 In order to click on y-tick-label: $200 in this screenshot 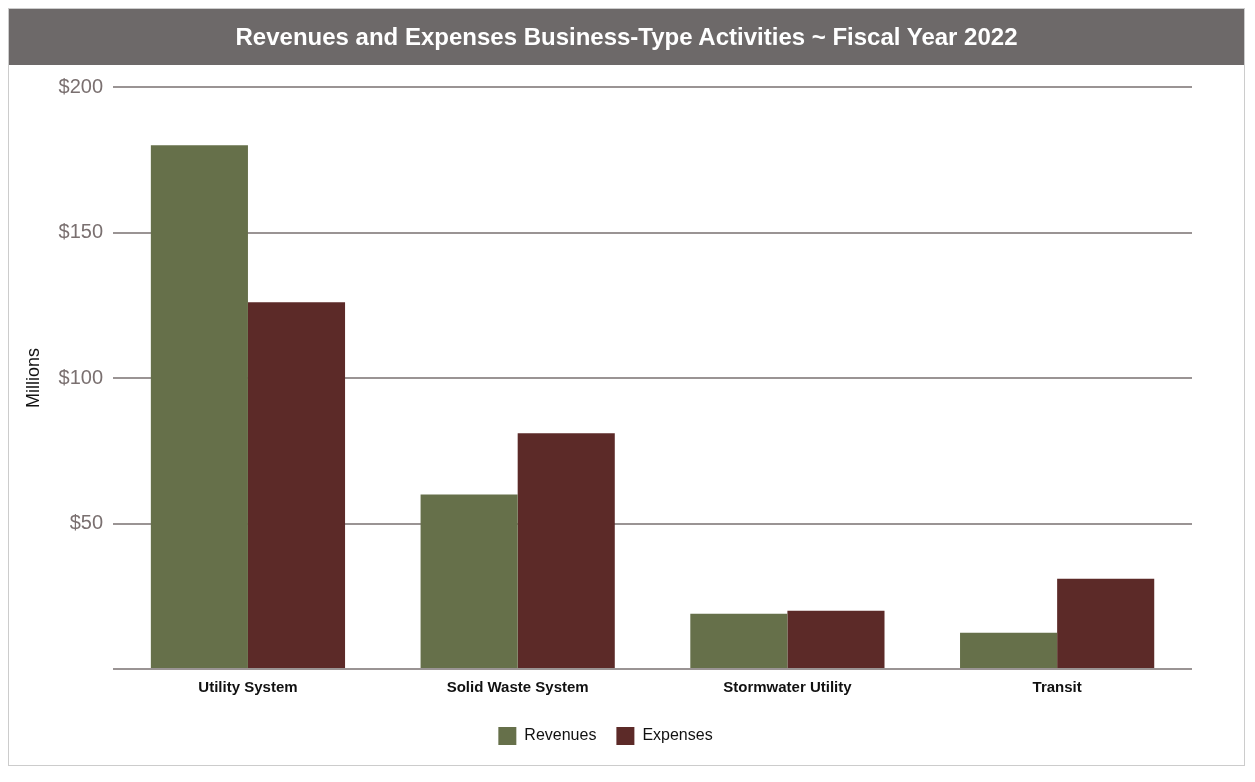, I will do `click(81, 85)`.